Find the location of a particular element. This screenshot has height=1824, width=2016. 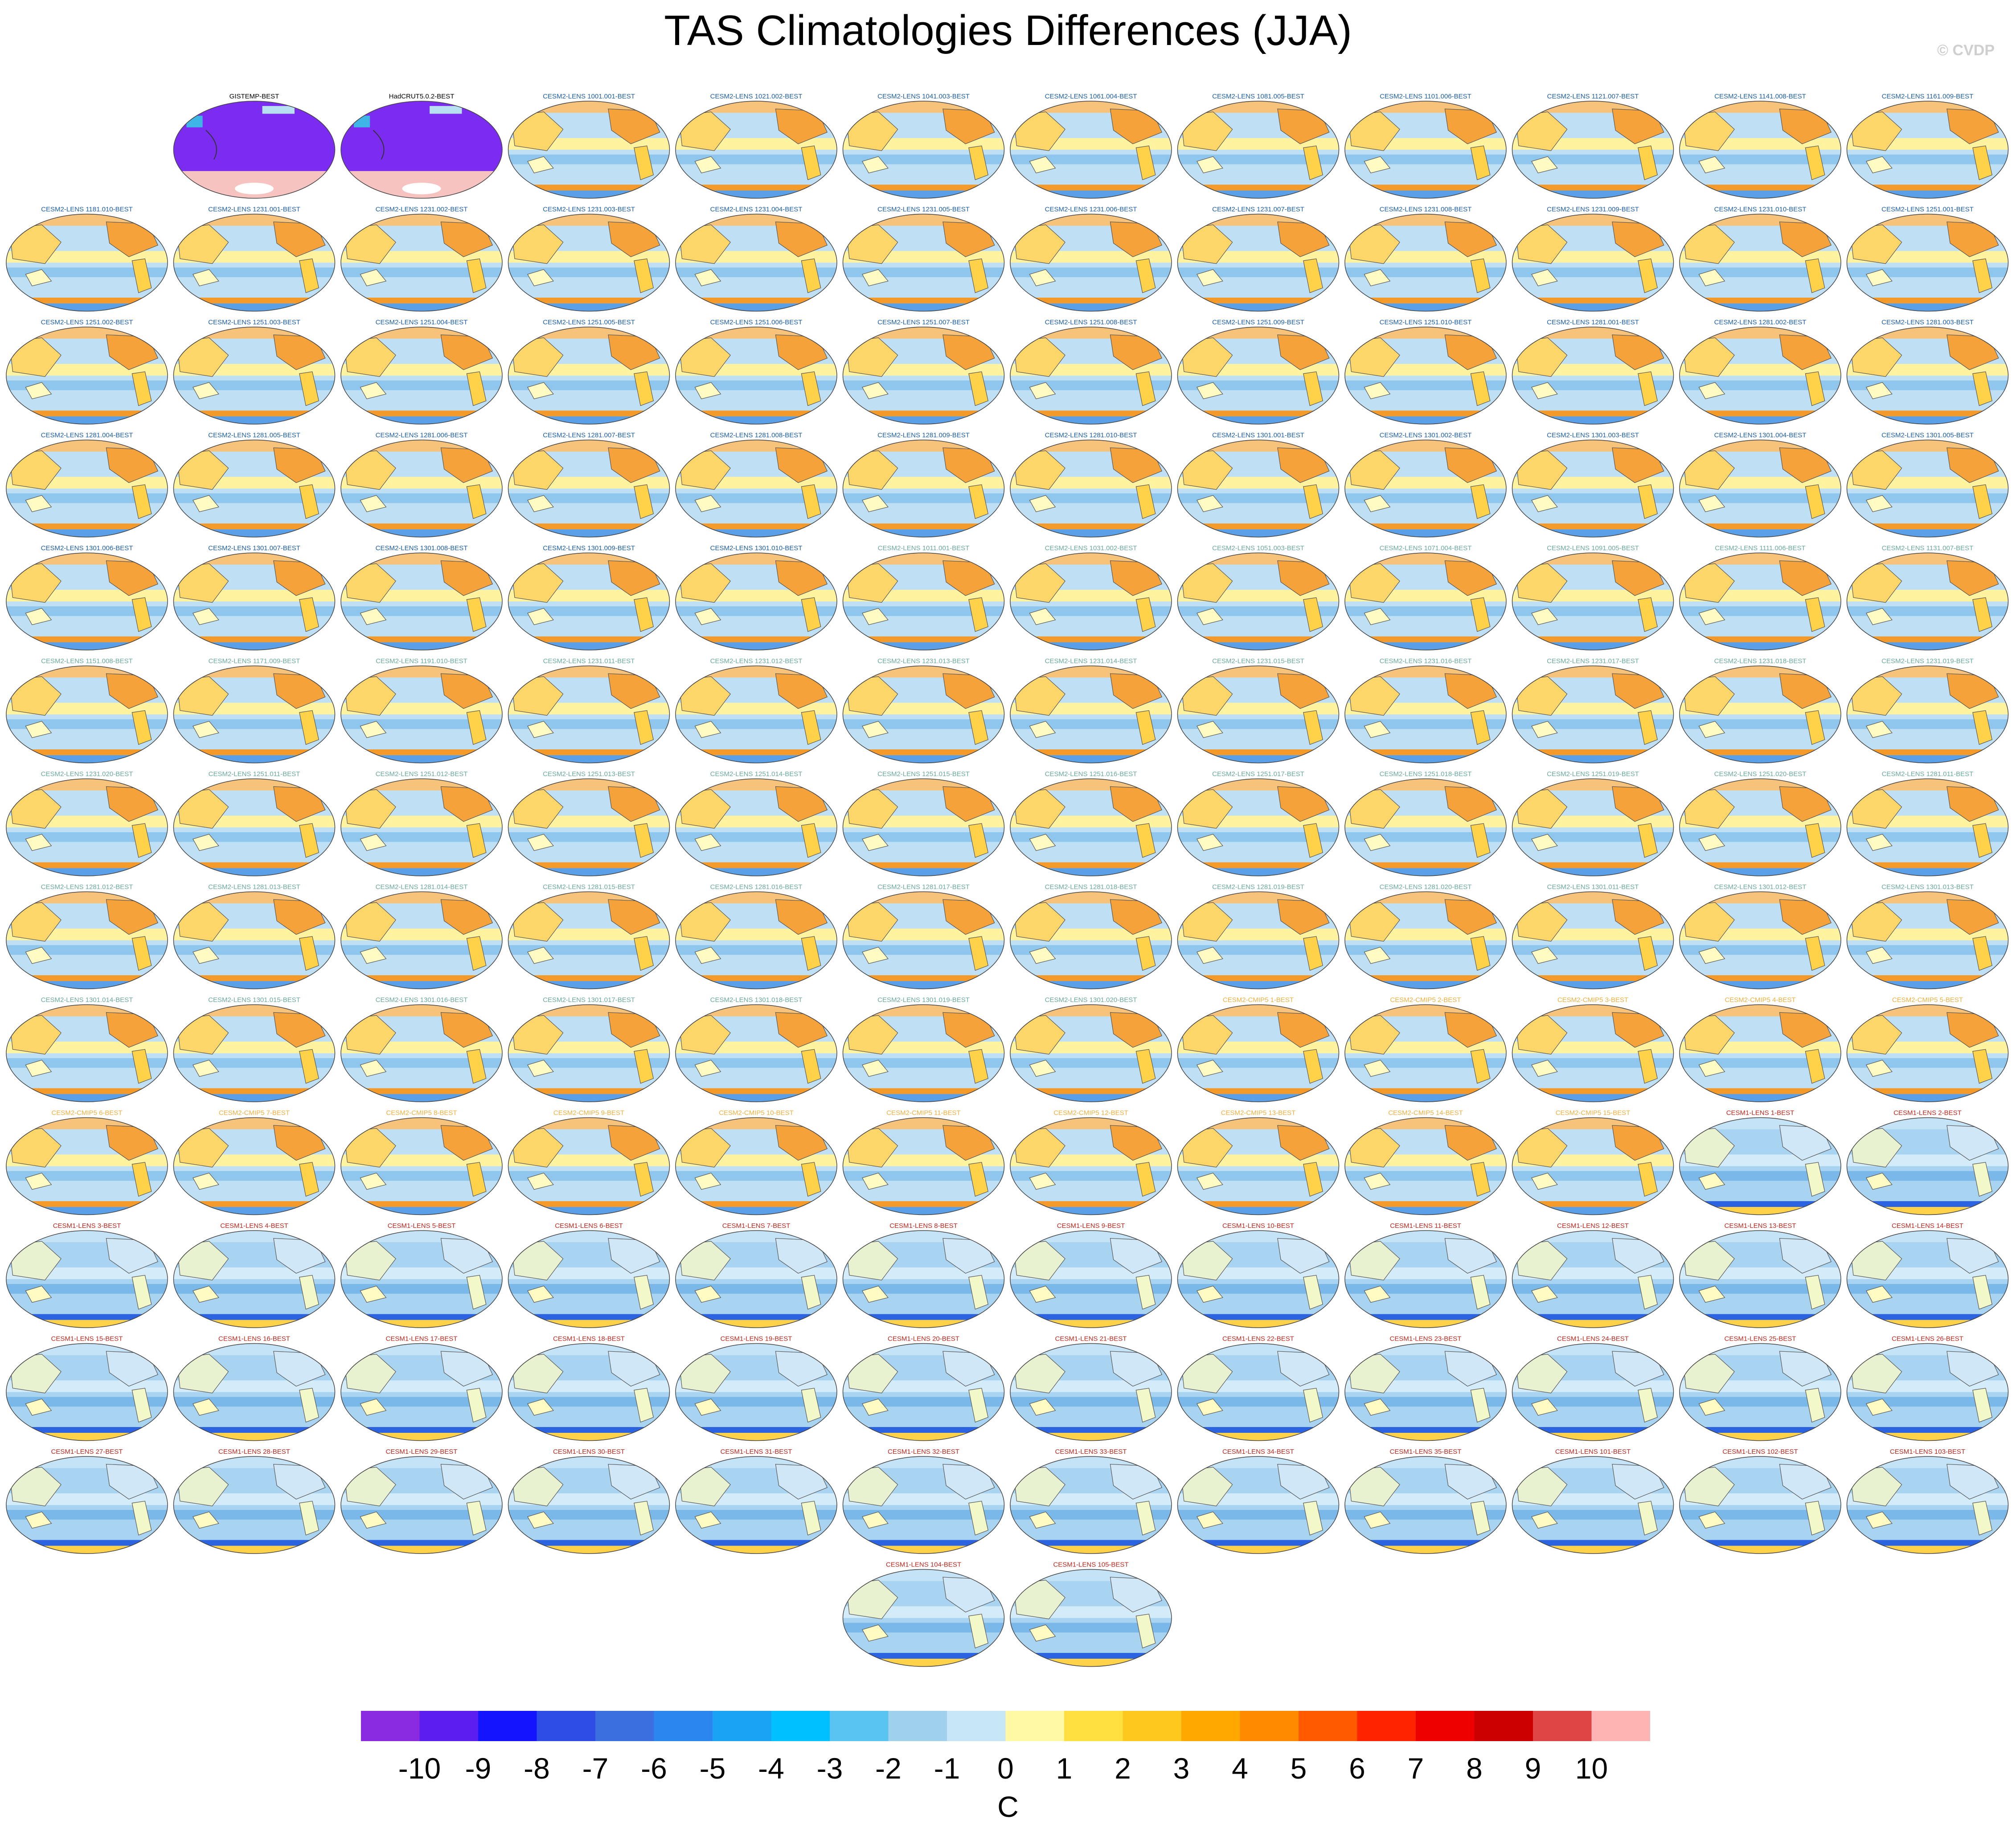

panel-label: CESM2-LENS 1281.002-BEST is located at coordinates (1761, 322).